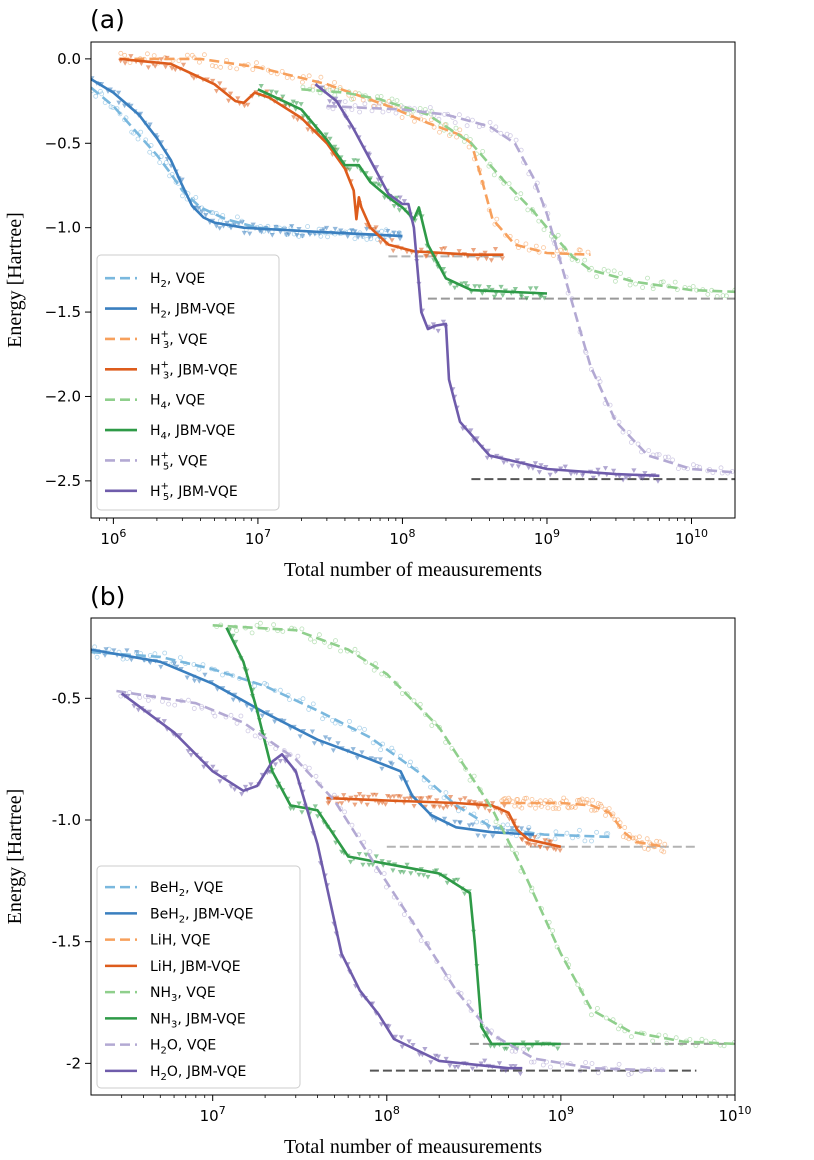  I want to click on legend-method: , JBM-VQE, so click(211, 1019).